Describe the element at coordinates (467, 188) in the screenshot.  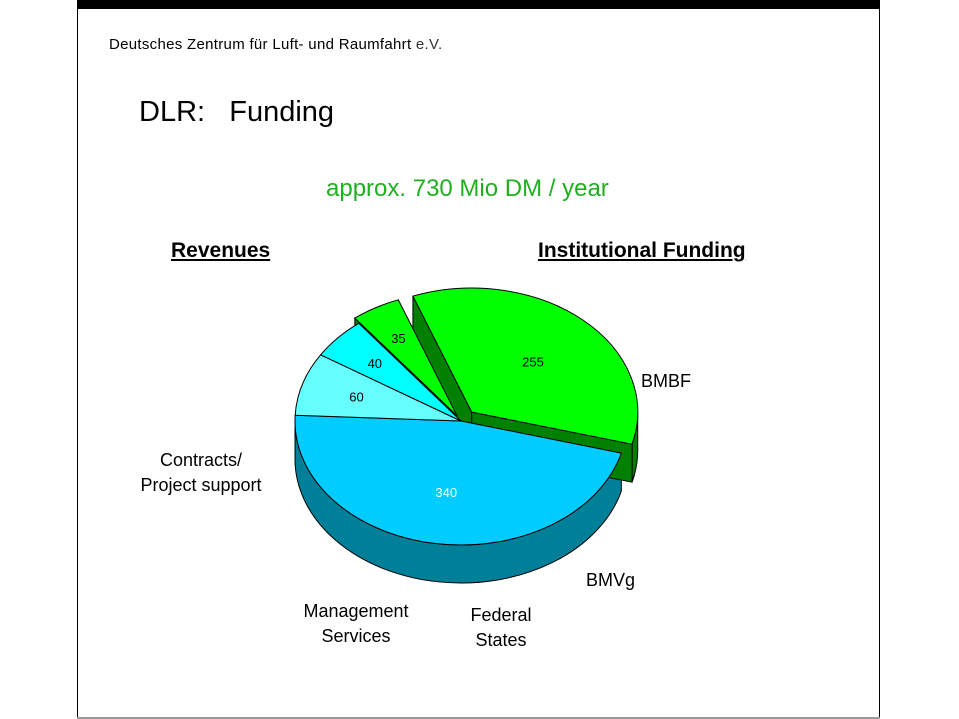
I see `chart-subtitle: approx. 730 Mio DM / year` at that location.